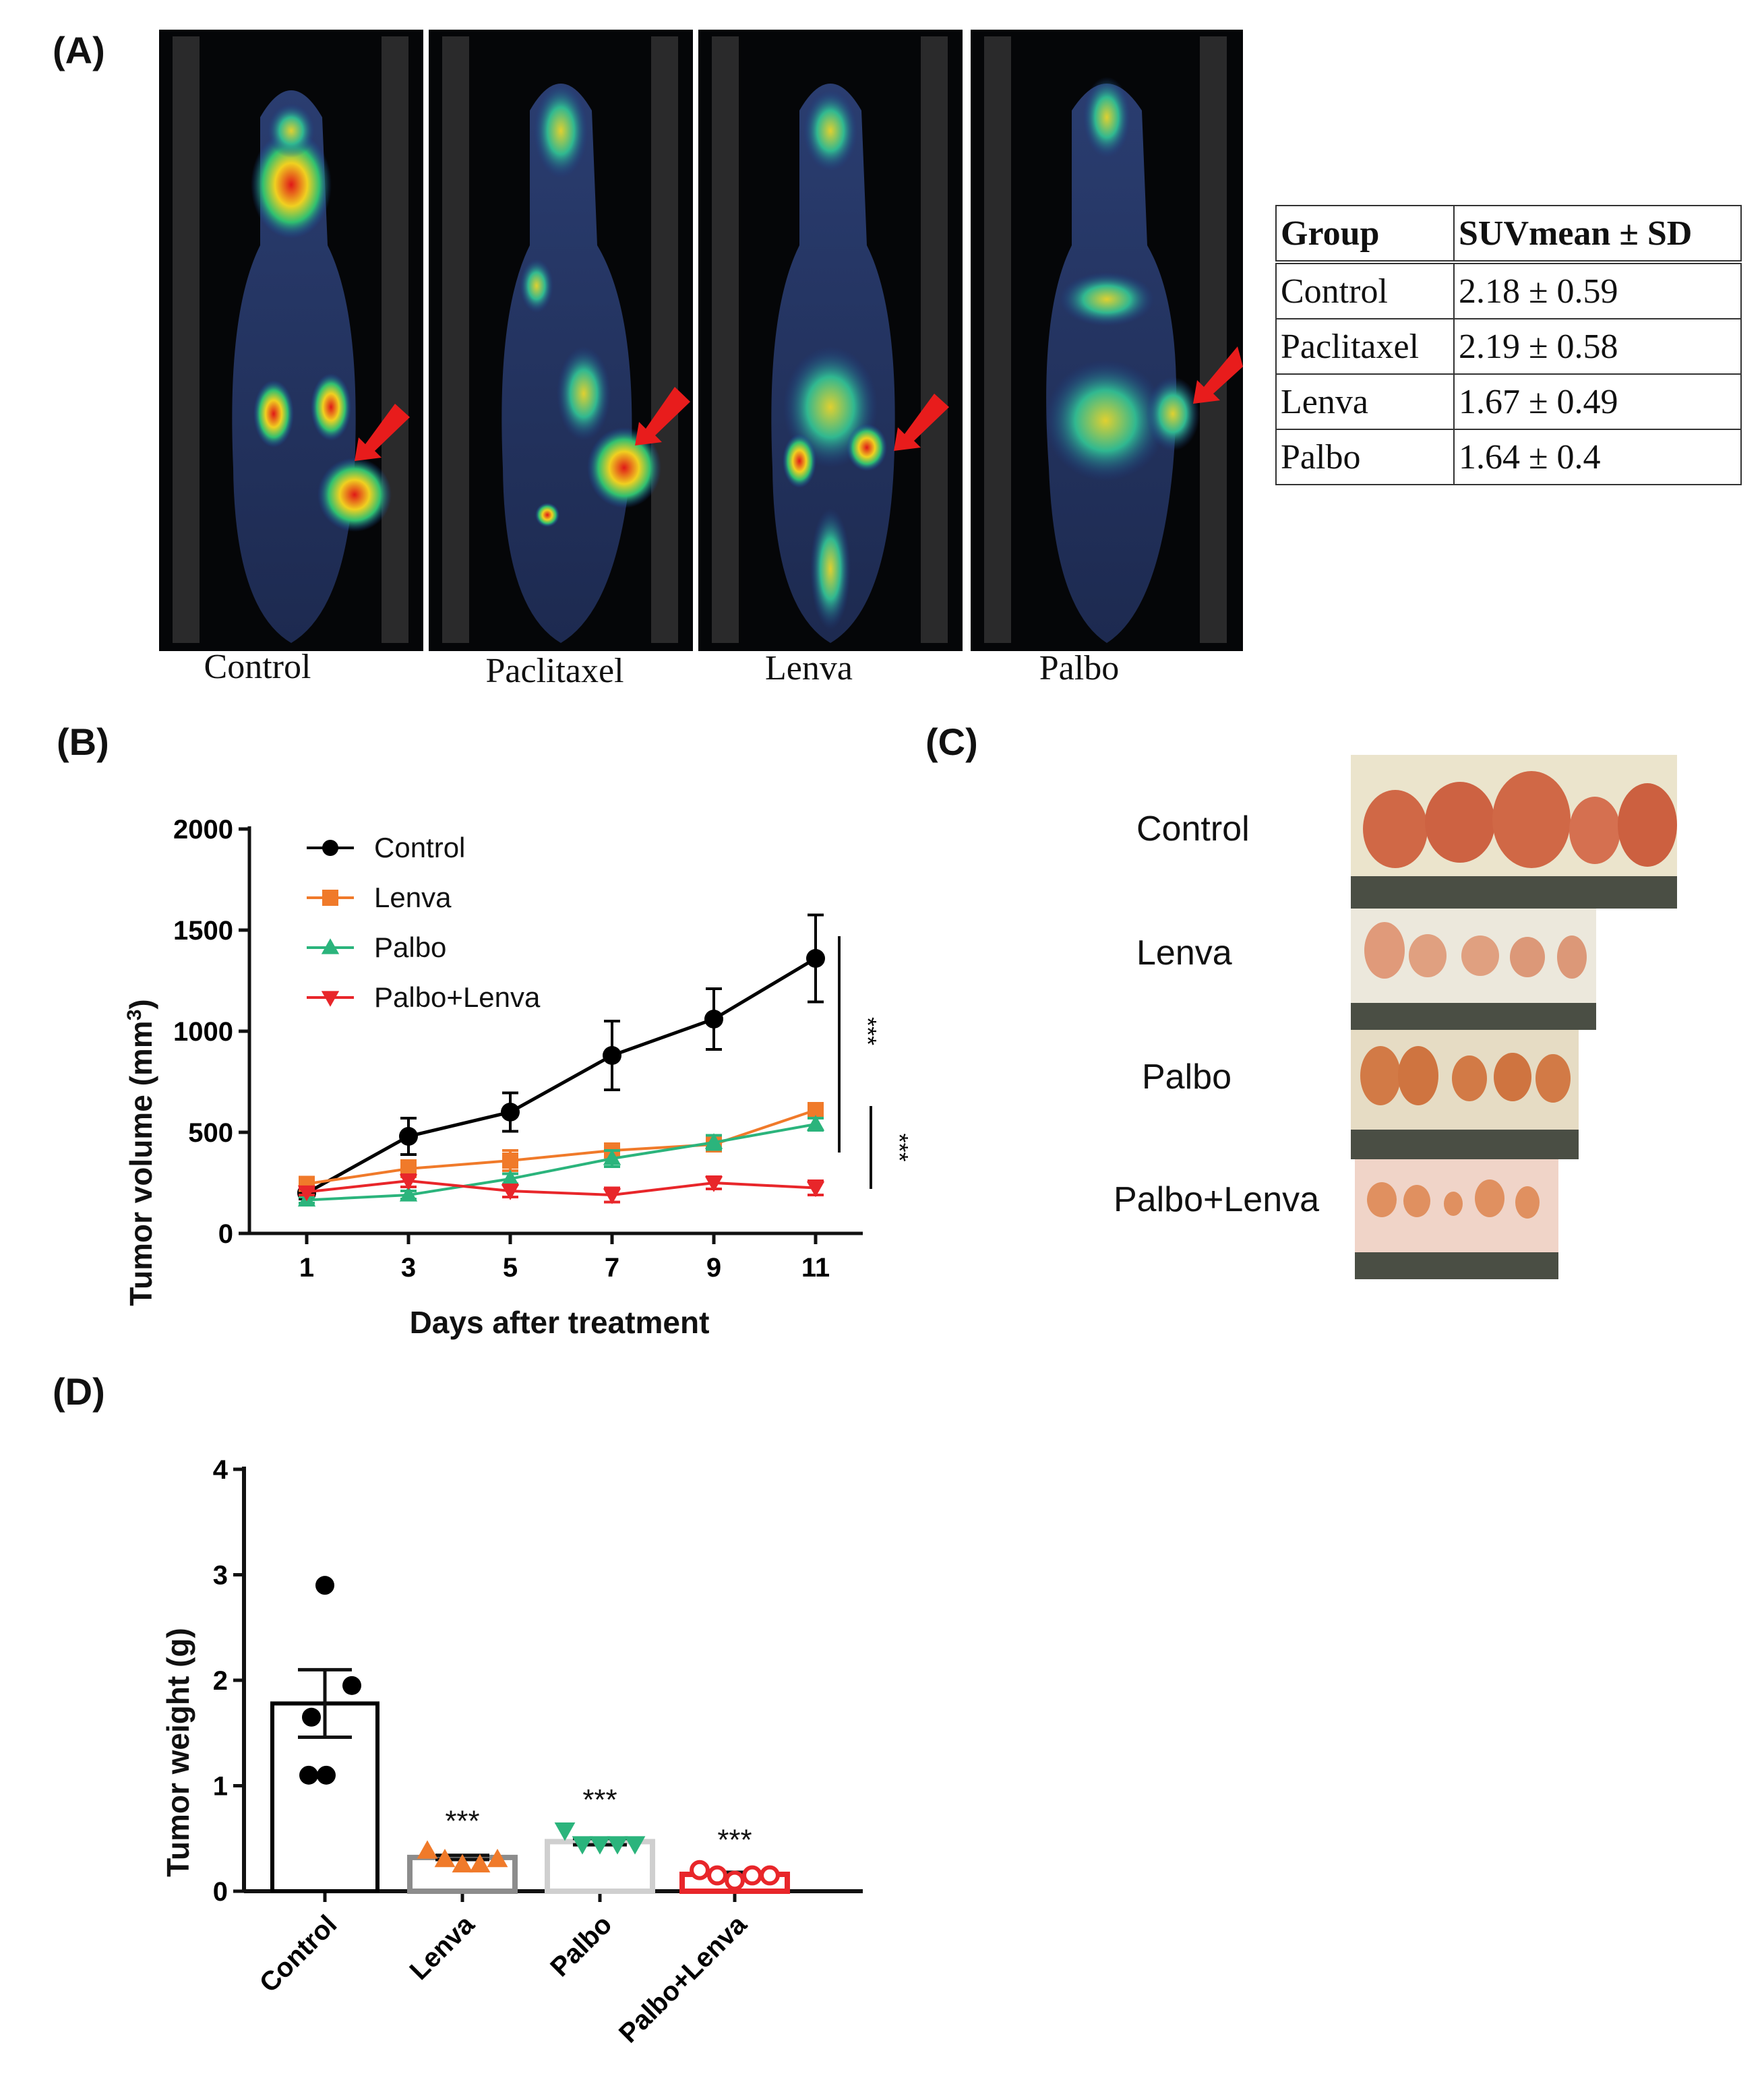 This screenshot has width=1764, height=2086. I want to click on y-tick-label: 1, so click(220, 1787).